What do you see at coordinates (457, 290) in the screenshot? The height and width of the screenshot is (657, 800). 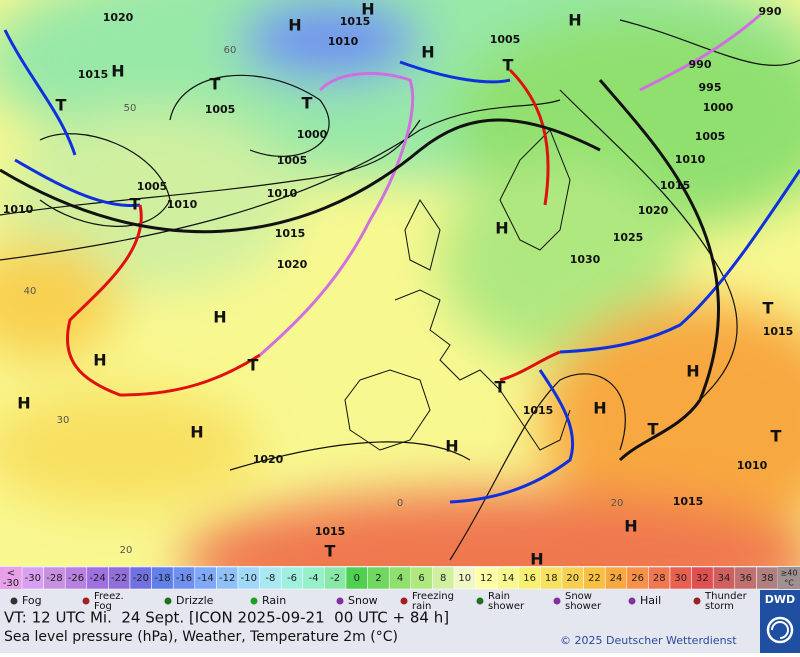 I see `coastlines` at bounding box center [457, 290].